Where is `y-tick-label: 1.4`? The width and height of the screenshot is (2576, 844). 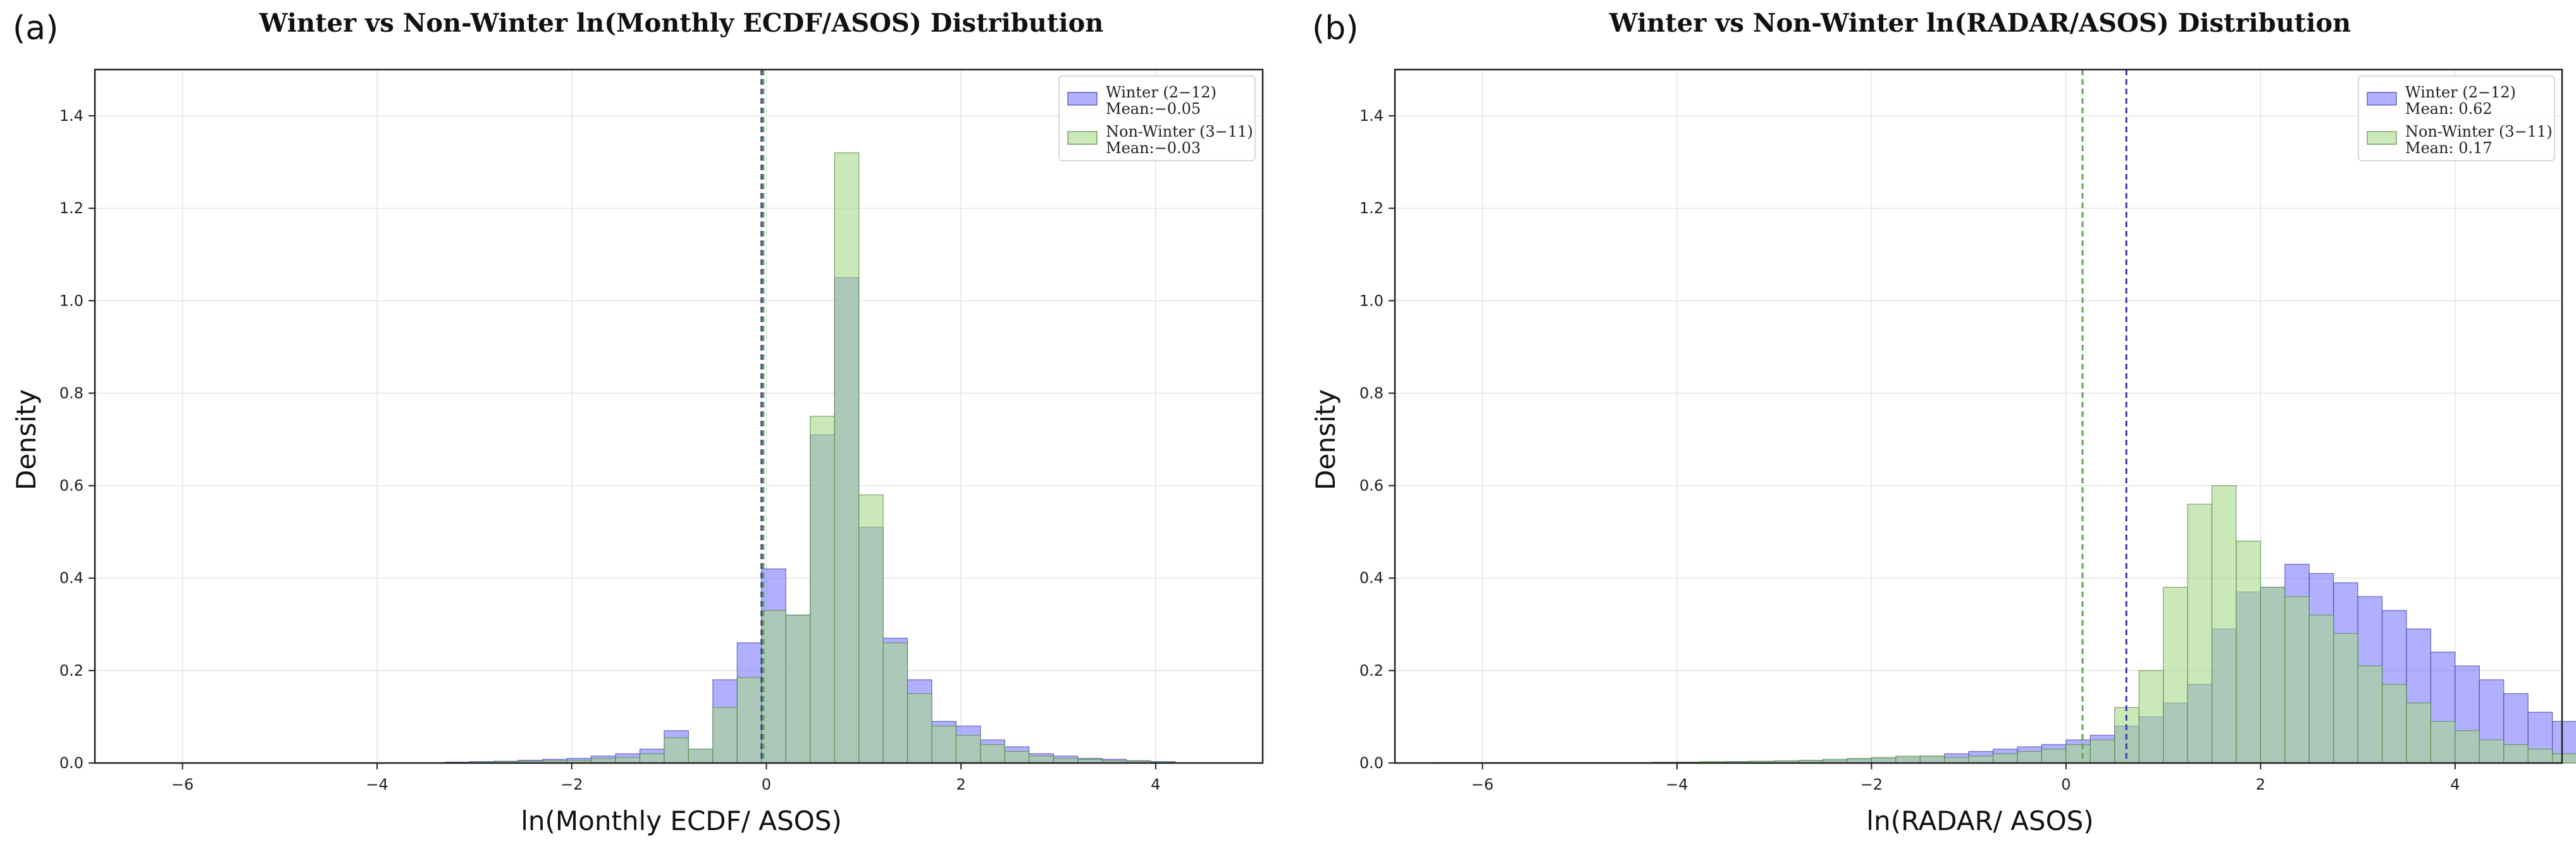
y-tick-label: 1.4 is located at coordinates (71, 116).